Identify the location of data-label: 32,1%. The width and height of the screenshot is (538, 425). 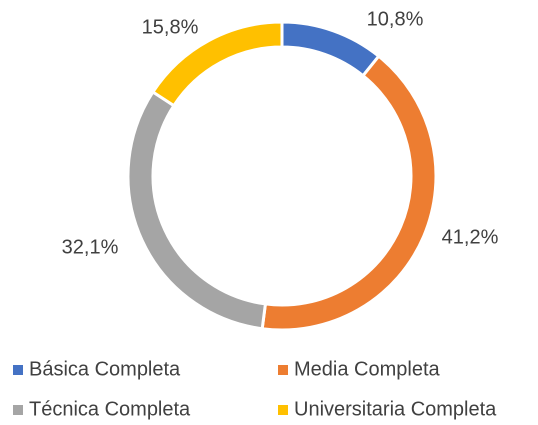
(90, 247).